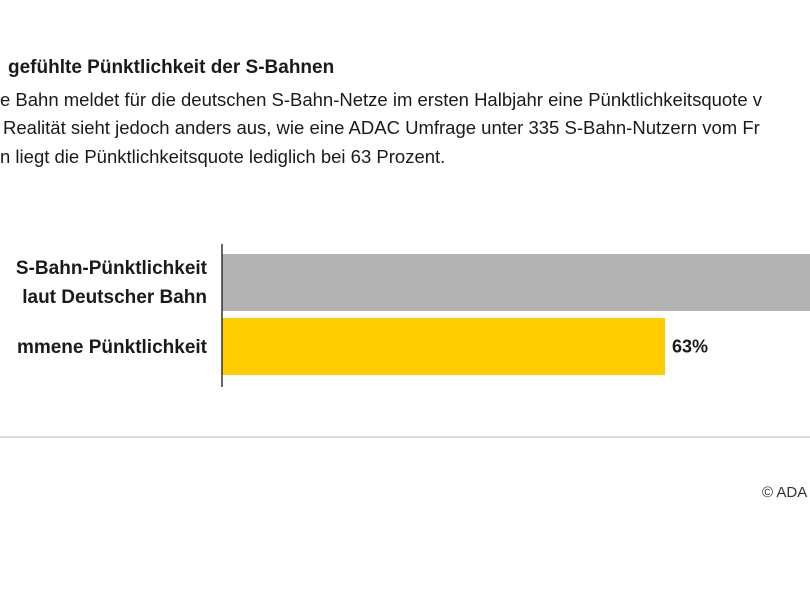 The width and height of the screenshot is (810, 600). I want to click on chart-title: gefühlte Pünktlichkeit der S-Bahnen, so click(171, 67).